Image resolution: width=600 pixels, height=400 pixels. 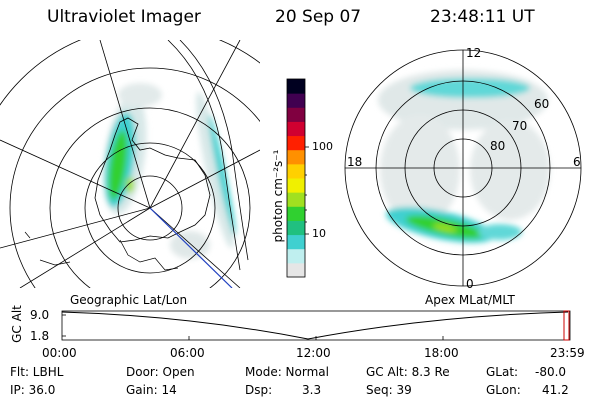 What do you see at coordinates (33, 390) in the screenshot?
I see `ip-value: IP: 36.0` at bounding box center [33, 390].